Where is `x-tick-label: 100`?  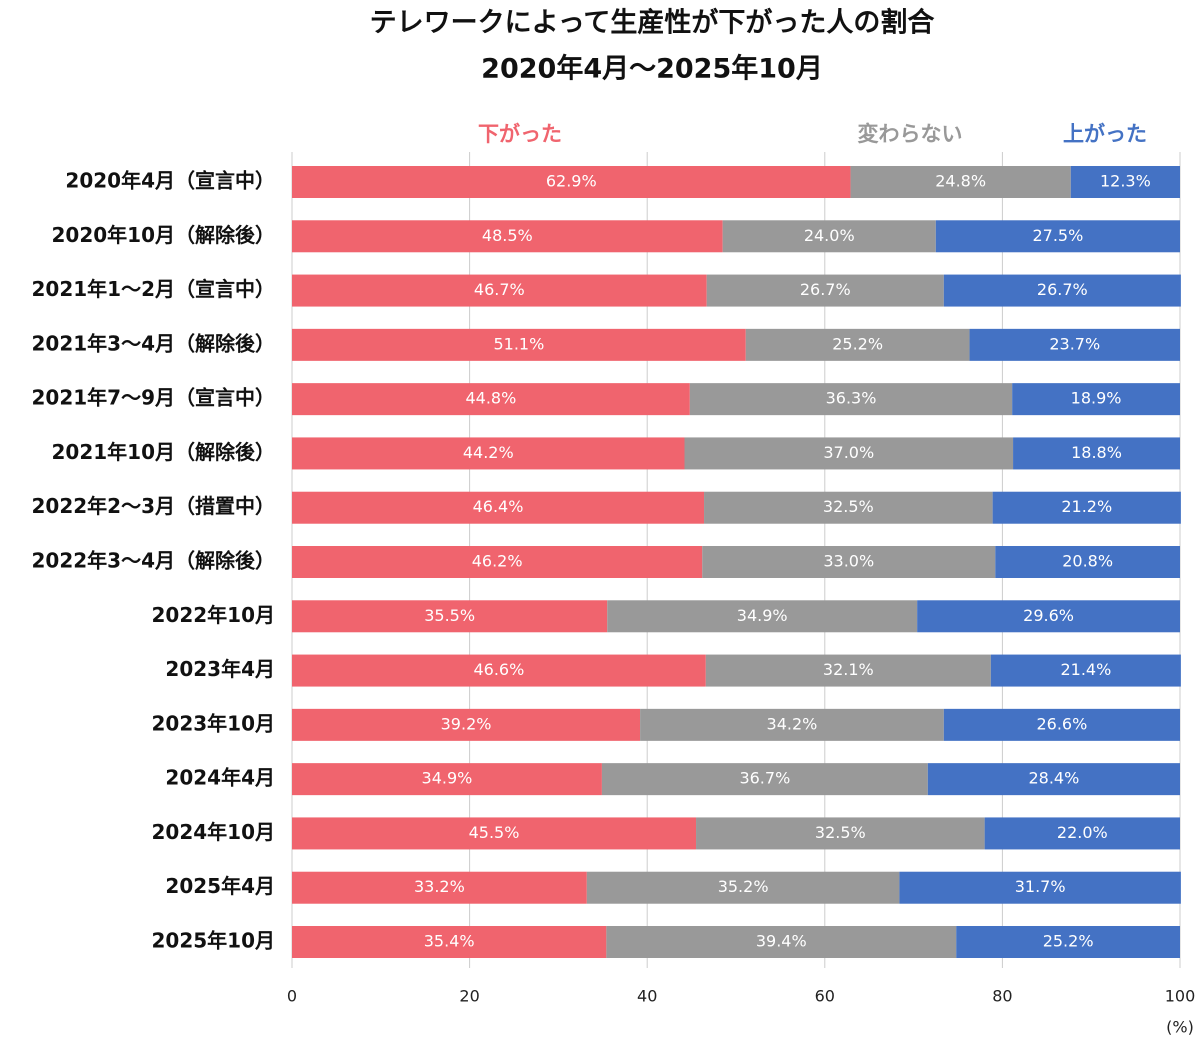 x-tick-label: 100 is located at coordinates (1180, 996).